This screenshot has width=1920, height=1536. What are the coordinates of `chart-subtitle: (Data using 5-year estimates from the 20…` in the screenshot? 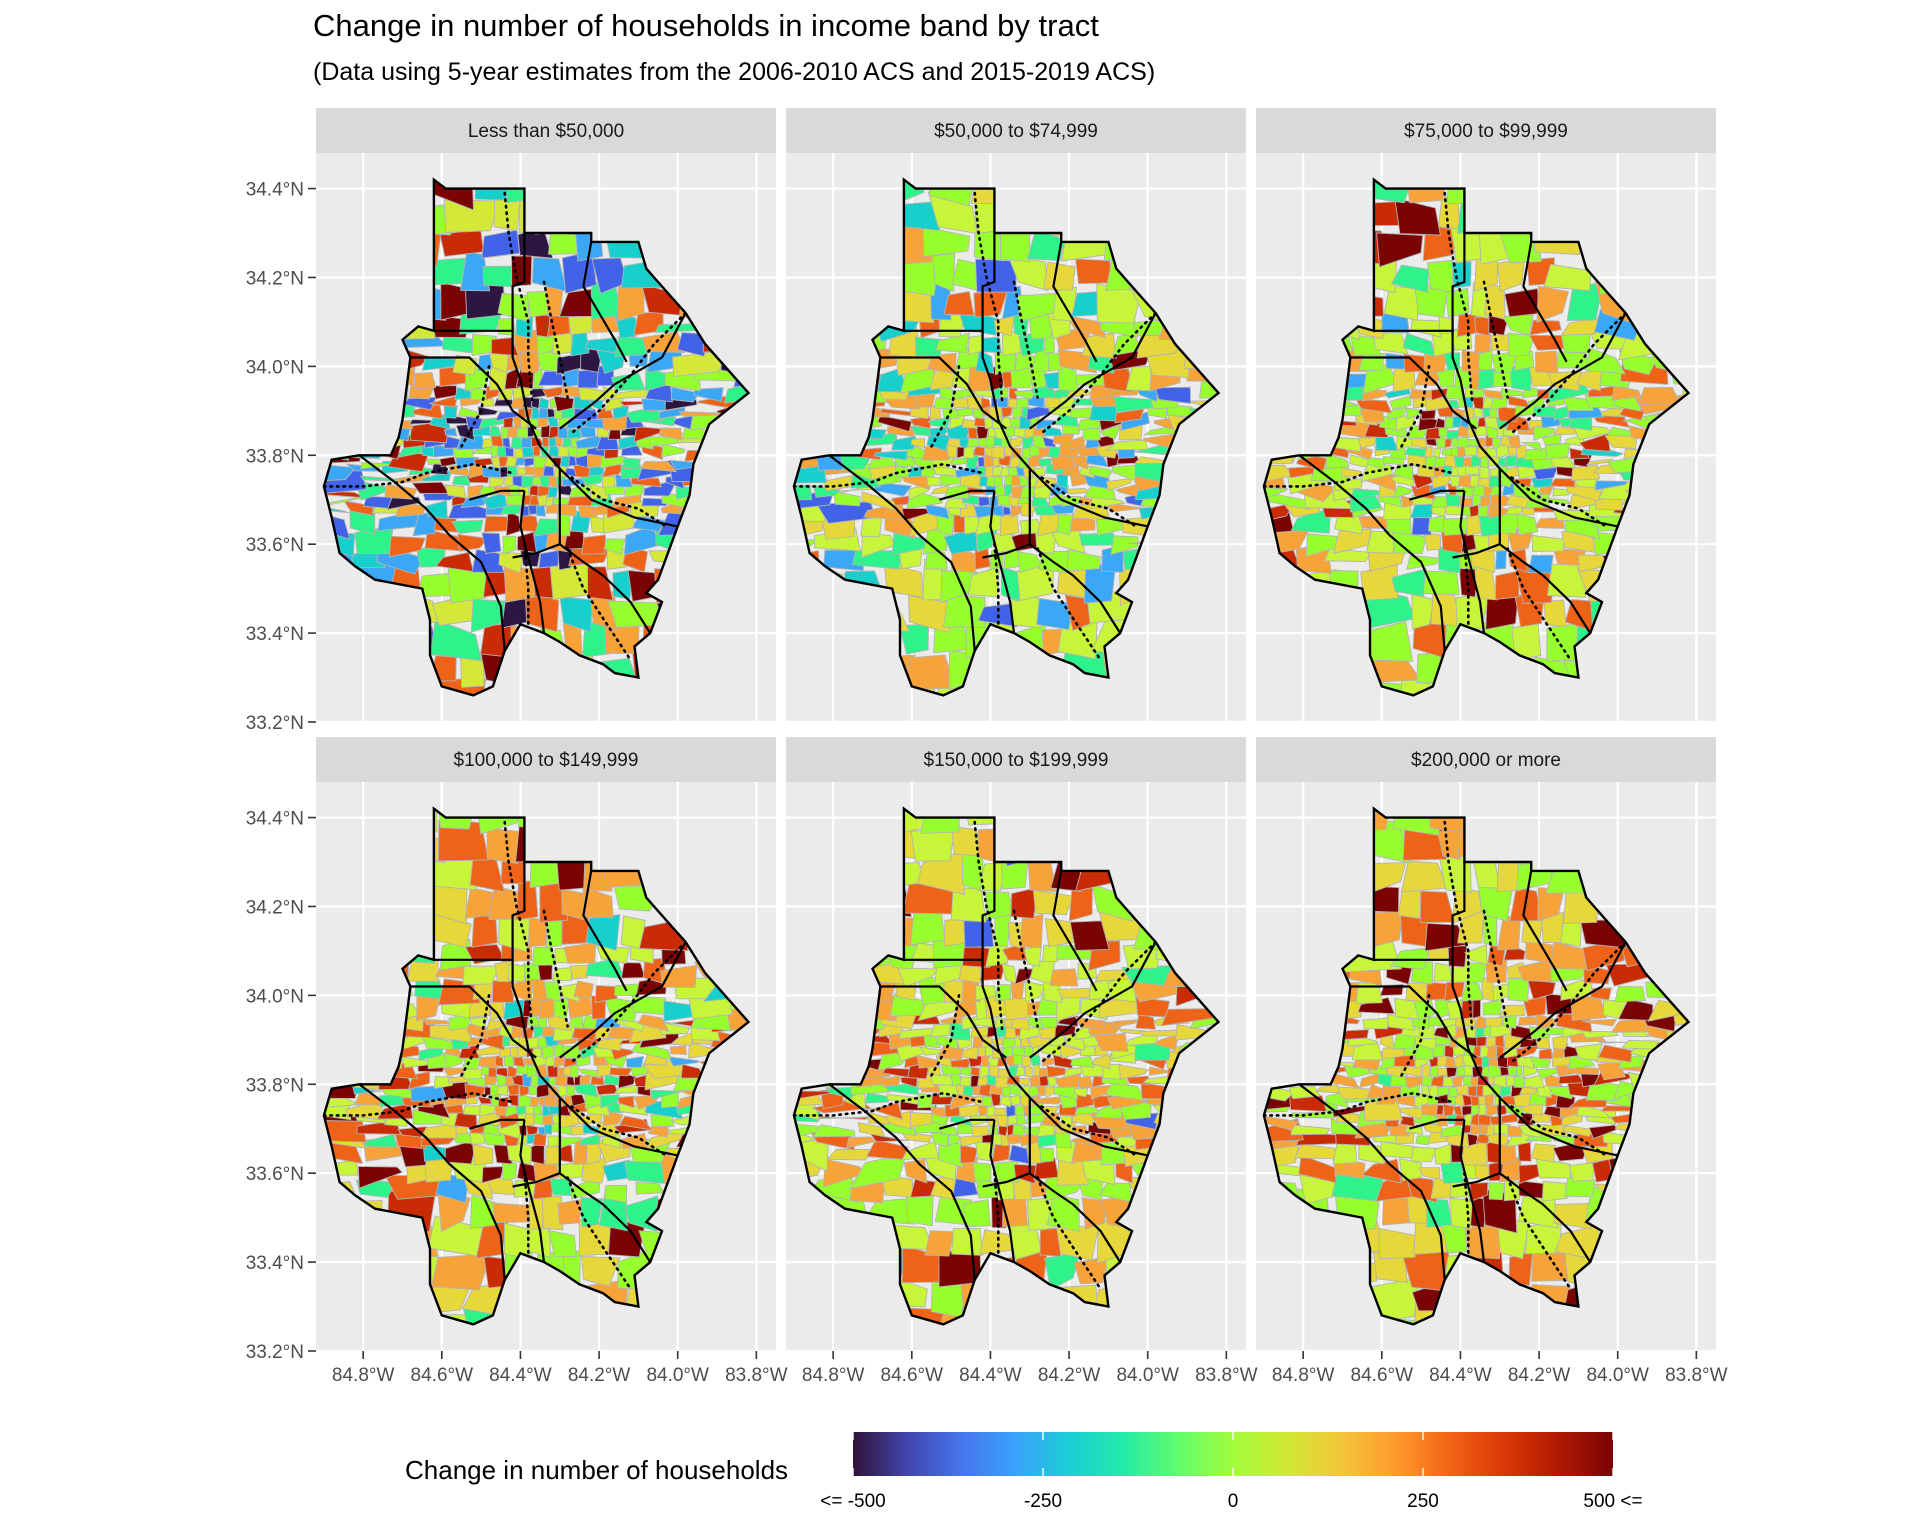 It's located at (734, 72).